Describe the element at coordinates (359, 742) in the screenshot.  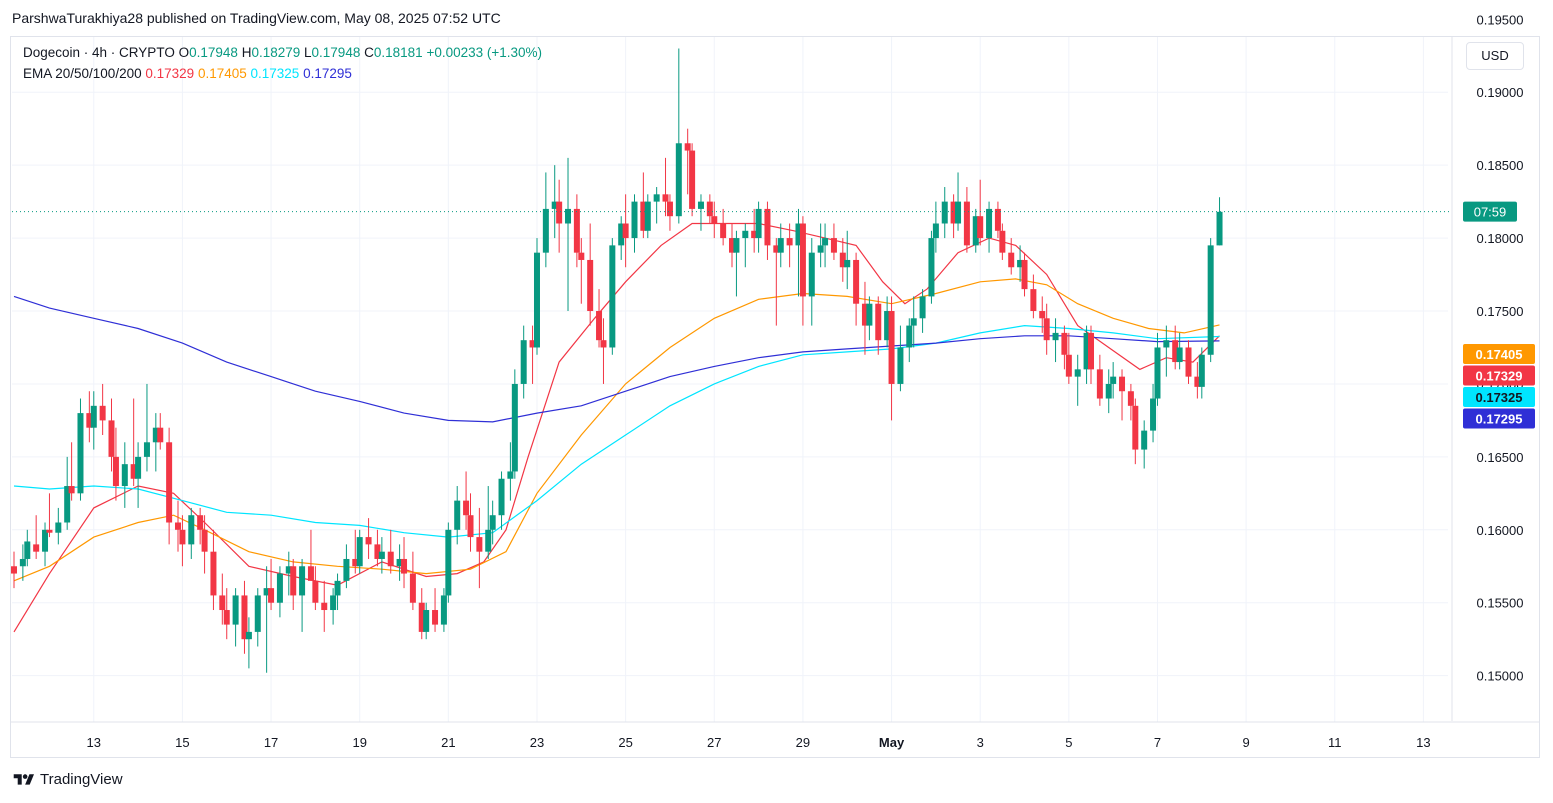
I see `x-tick-label: 19` at that location.